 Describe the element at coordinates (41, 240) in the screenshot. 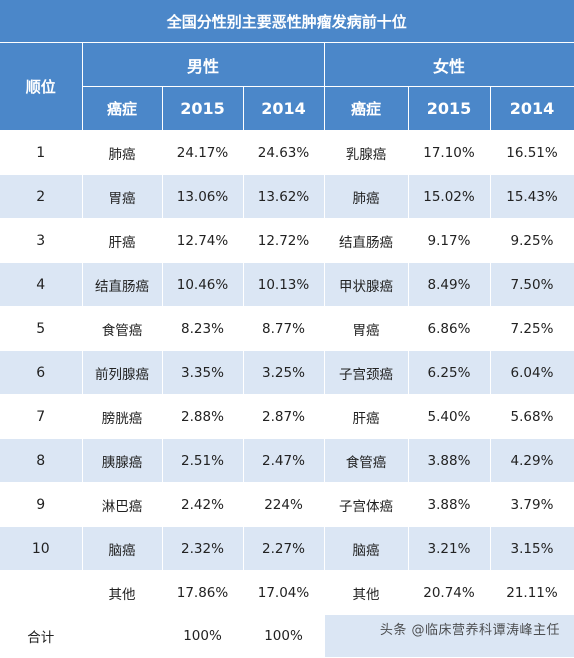

I see `rank-cell: 3` at that location.